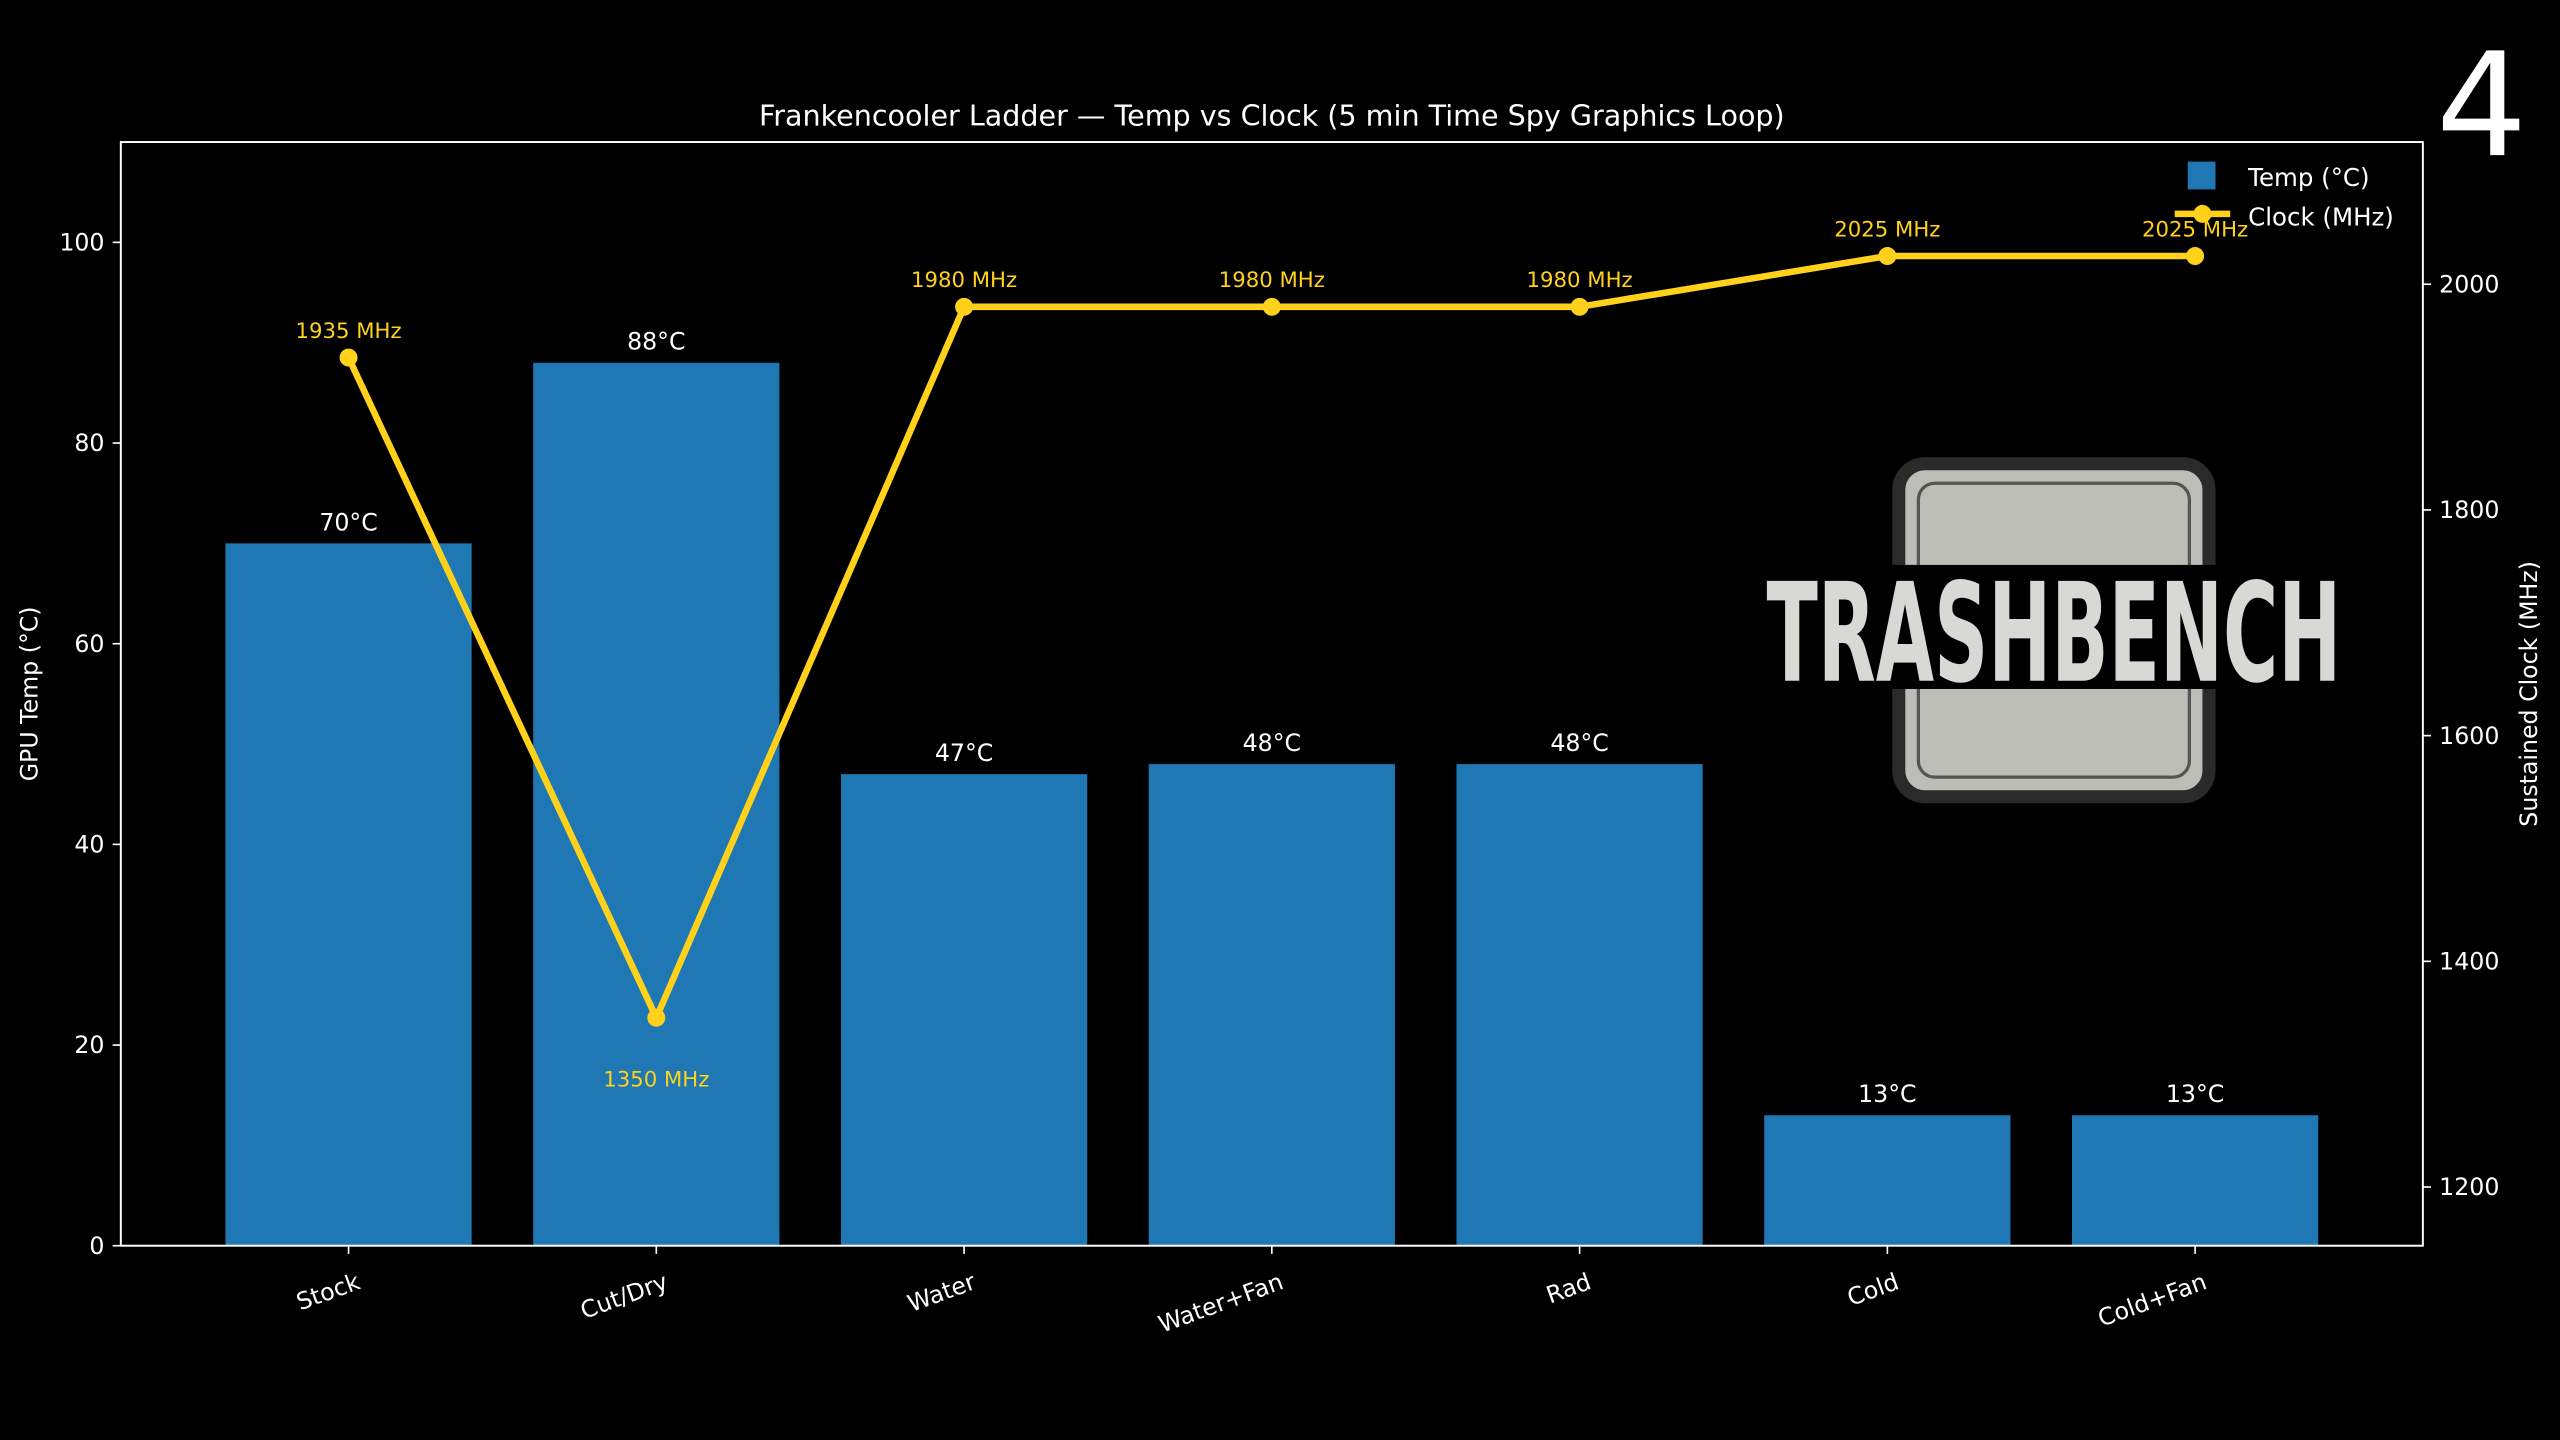  What do you see at coordinates (348, 331) in the screenshot?
I see `clock-label-0: 1935 MHz` at bounding box center [348, 331].